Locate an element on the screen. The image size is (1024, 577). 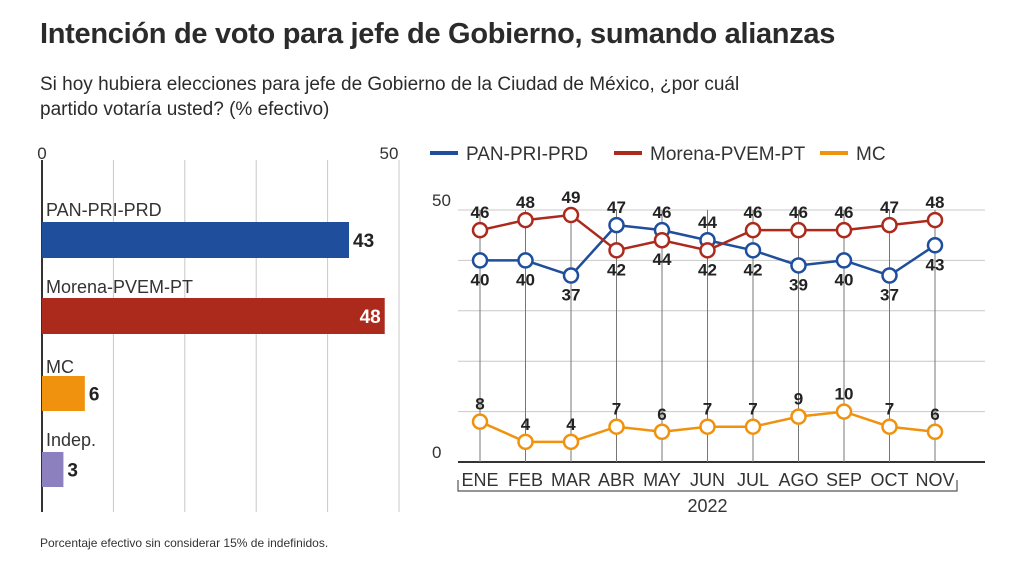
data-label: 43 is located at coordinates (935, 264).